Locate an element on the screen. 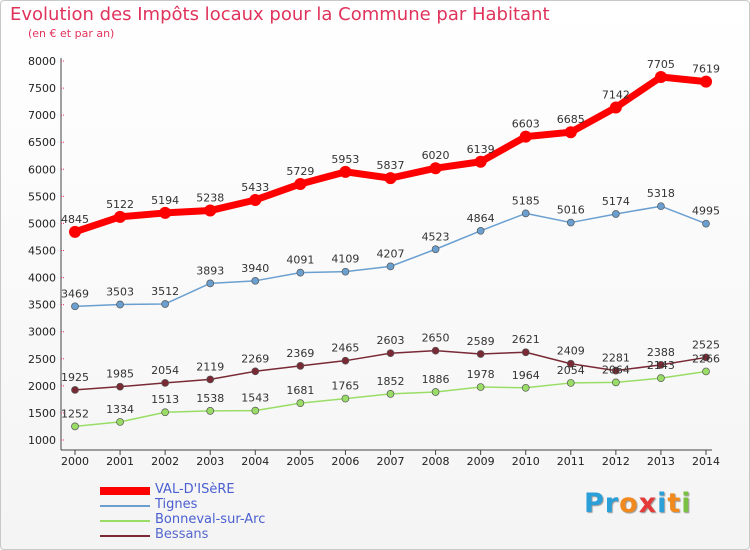 The width and height of the screenshot is (750, 550). data-label: 5238 is located at coordinates (210, 198).